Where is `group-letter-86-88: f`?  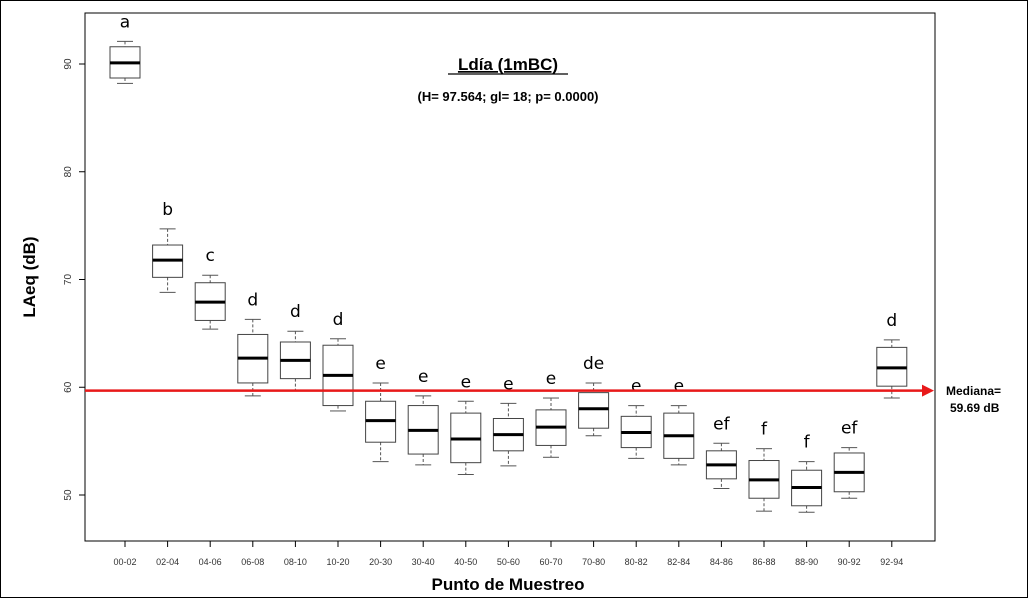
group-letter-86-88: f is located at coordinates (764, 430).